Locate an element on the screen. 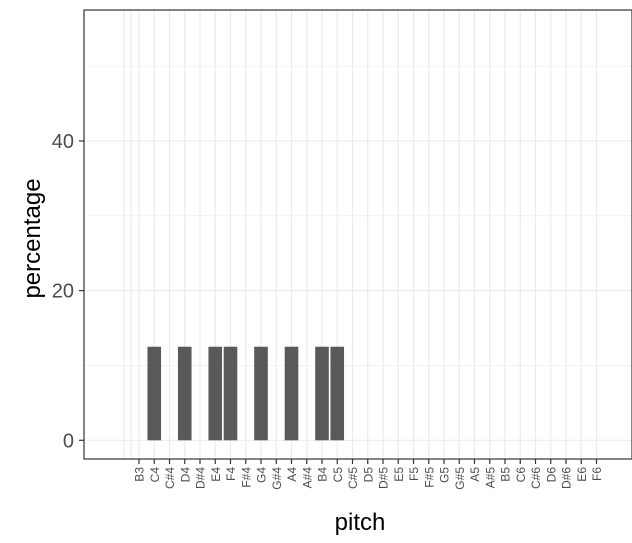  x-tick-label: D#5 is located at coordinates (384, 478).